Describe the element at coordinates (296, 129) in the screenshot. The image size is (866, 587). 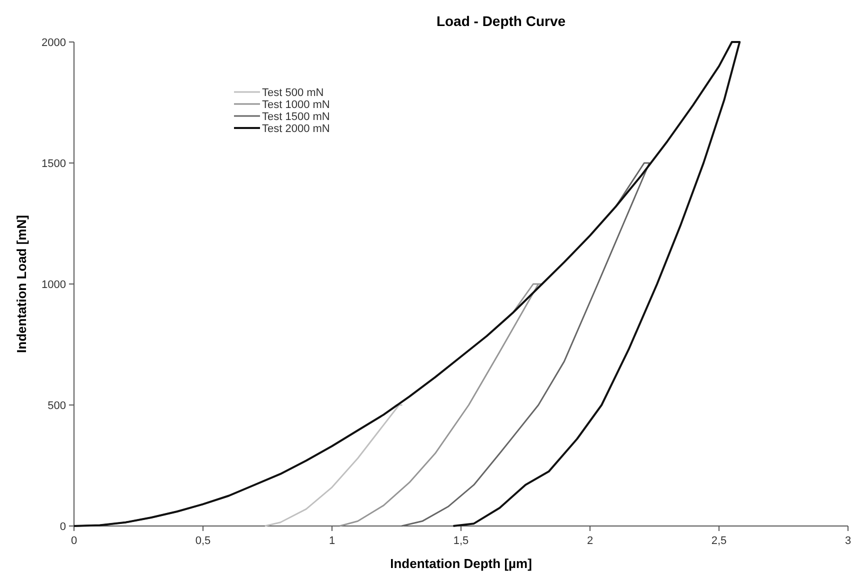
I see `legend-label: Test 2000 mN` at that location.